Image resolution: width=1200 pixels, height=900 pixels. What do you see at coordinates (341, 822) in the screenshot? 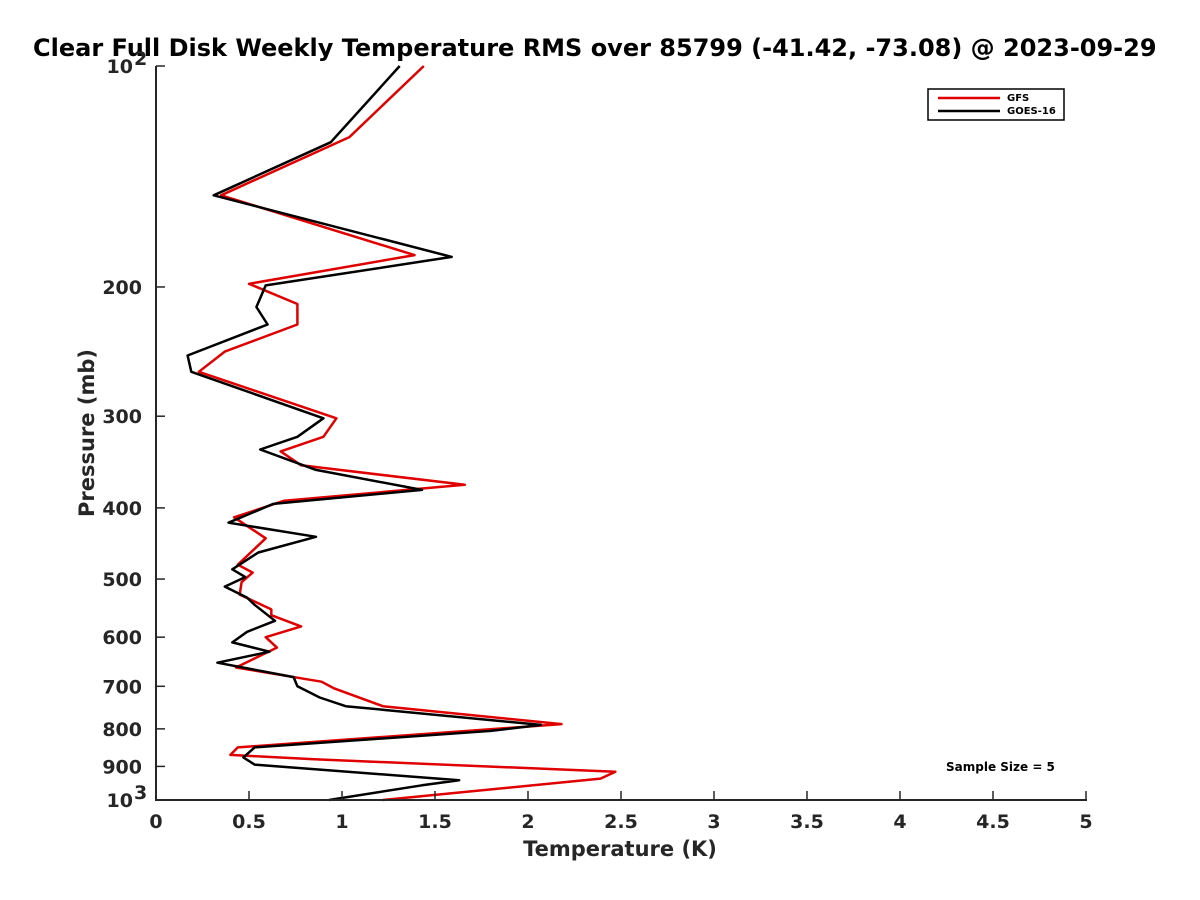
I see `x-tick-label: 1` at bounding box center [341, 822].